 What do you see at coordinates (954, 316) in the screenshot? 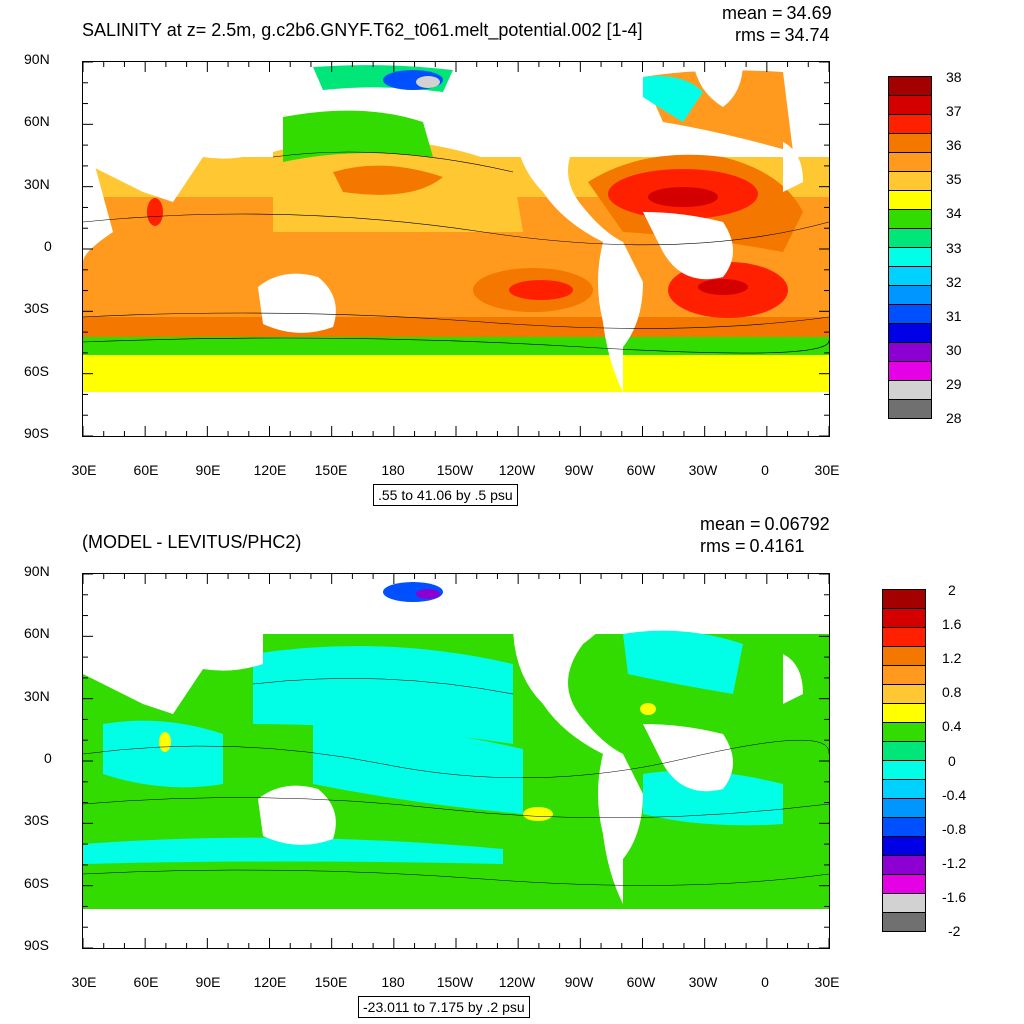
I see `colorbar-label: 31` at bounding box center [954, 316].